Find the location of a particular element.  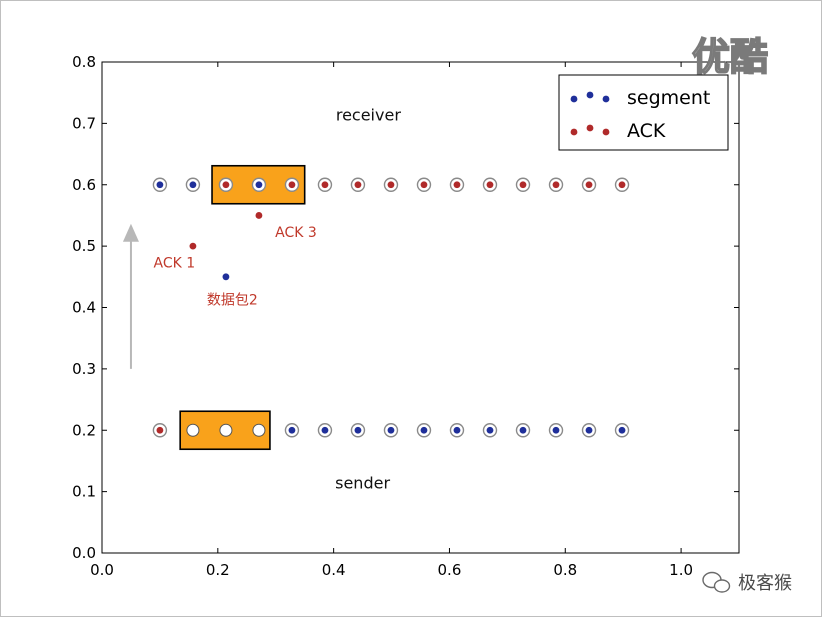

annotation-label: 数据包2 is located at coordinates (232, 300).